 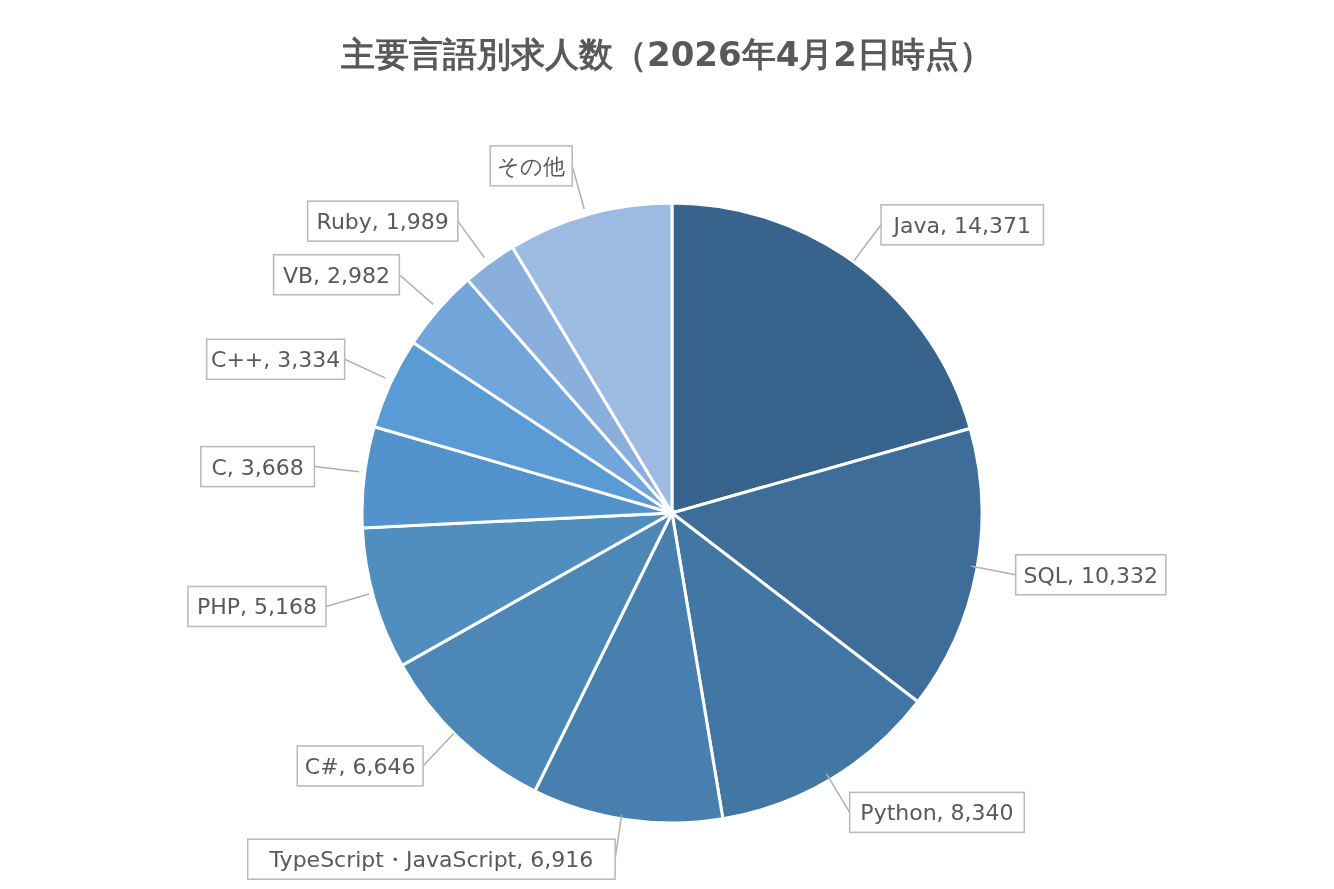 I want to click on chart-title: 主要言語別求人数（2026年4月2日時点）, so click(x=666, y=54).